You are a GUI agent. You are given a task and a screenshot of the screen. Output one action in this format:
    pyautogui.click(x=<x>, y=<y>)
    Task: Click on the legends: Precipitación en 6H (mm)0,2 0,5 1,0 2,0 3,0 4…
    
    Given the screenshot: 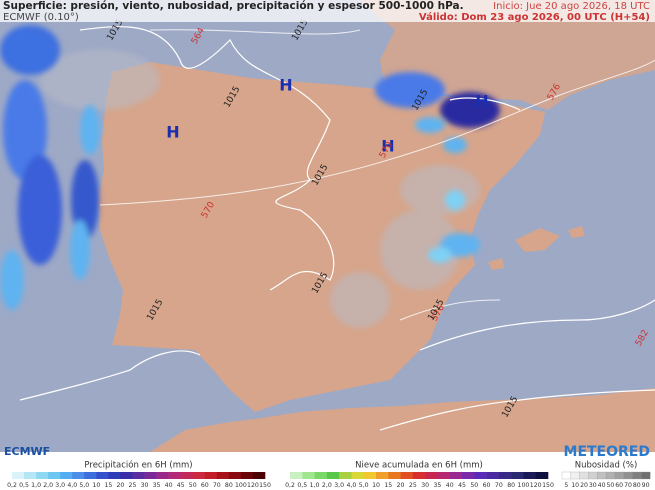 What is the action you would take?
    pyautogui.click(x=329, y=474)
    